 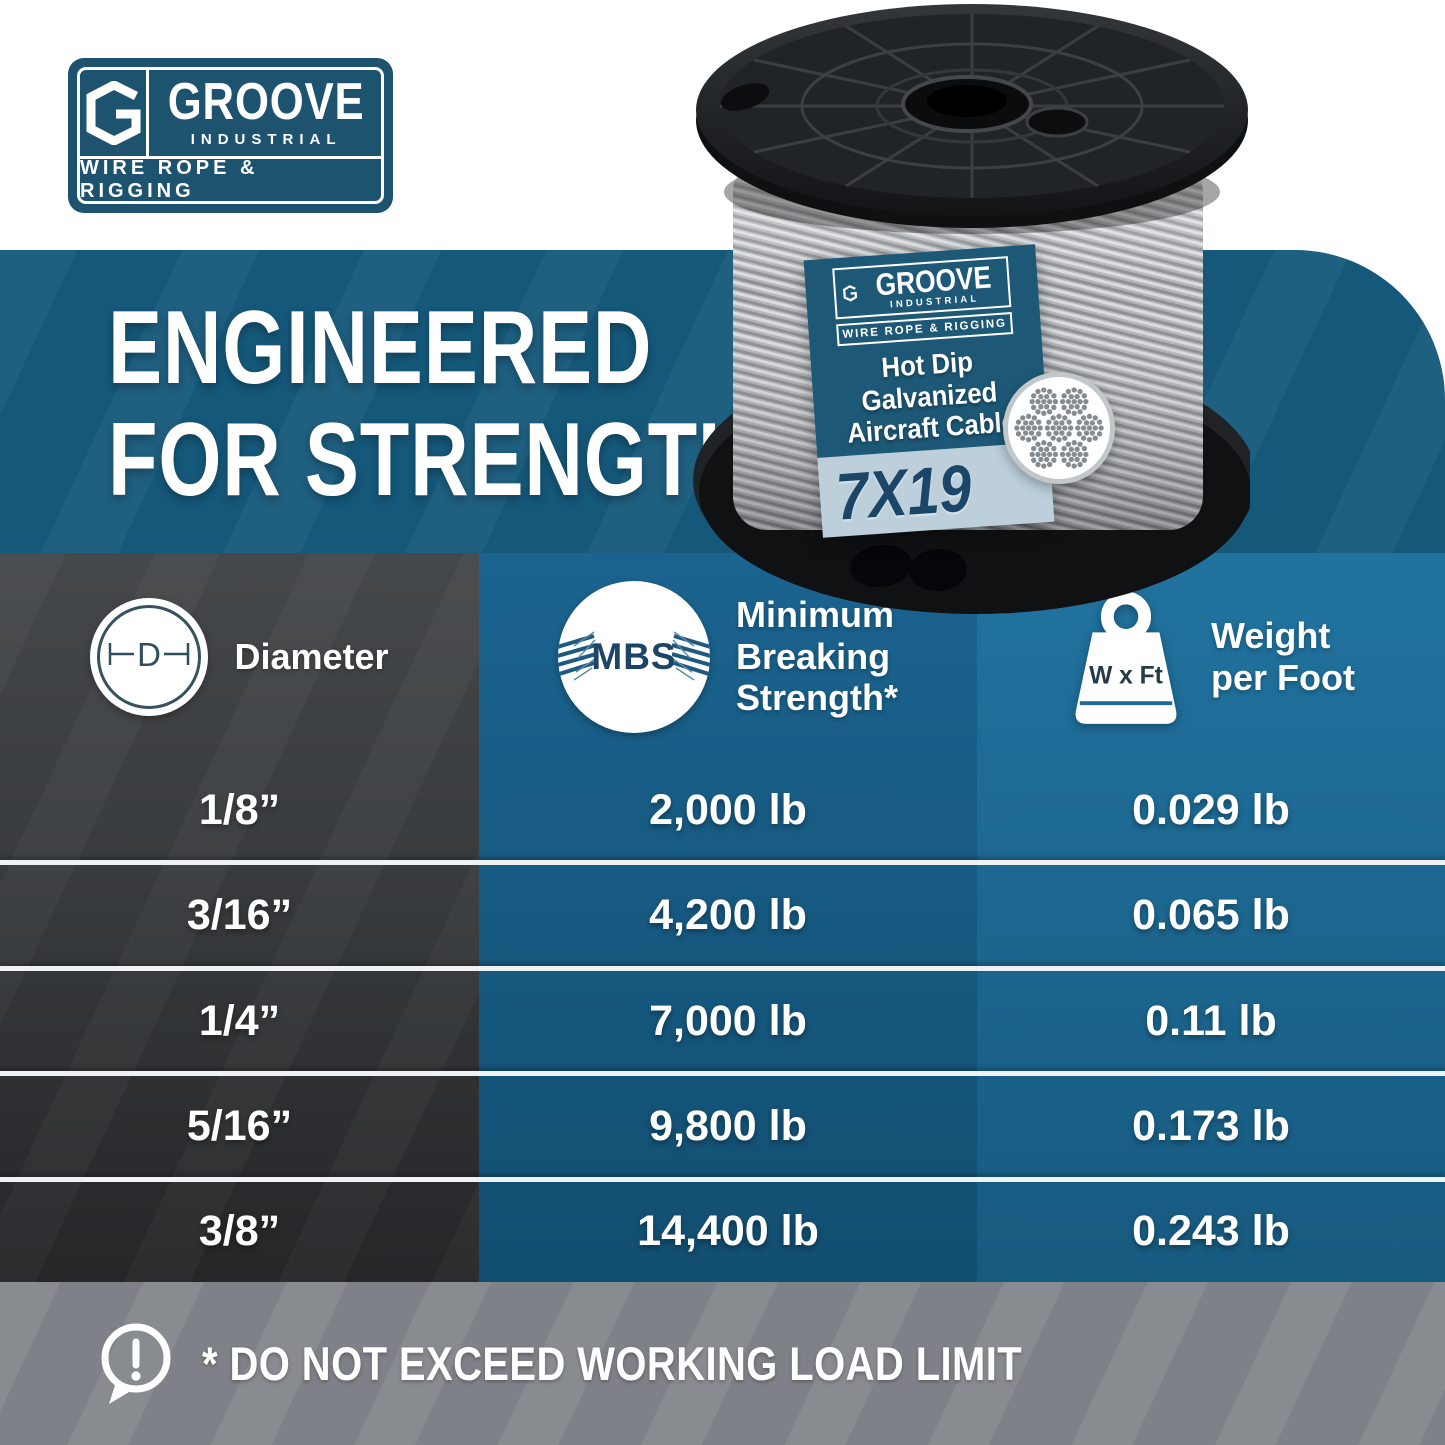 What do you see at coordinates (903, 492) in the screenshot?
I see `cable-construction-code: 7X19` at bounding box center [903, 492].